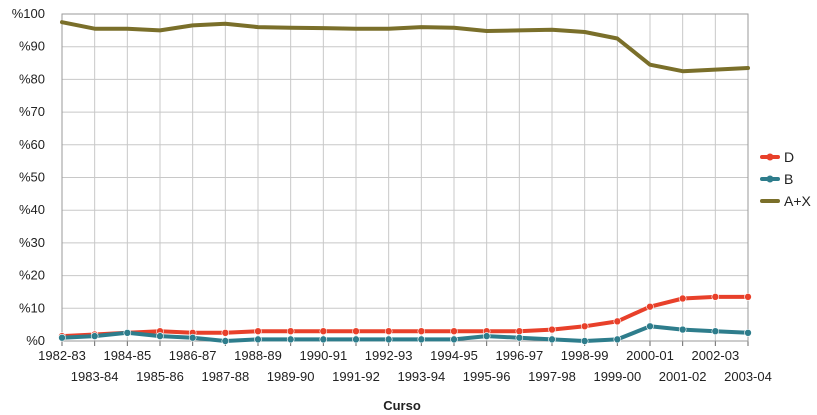  What do you see at coordinates (32, 177) in the screenshot?
I see `y-tick-label: %50` at bounding box center [32, 177].